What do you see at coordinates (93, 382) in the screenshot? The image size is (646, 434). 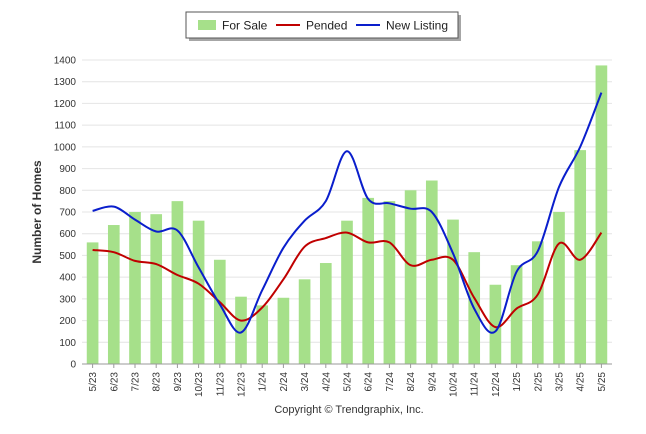 I see `x-tick-label: 5/23` at bounding box center [93, 382].